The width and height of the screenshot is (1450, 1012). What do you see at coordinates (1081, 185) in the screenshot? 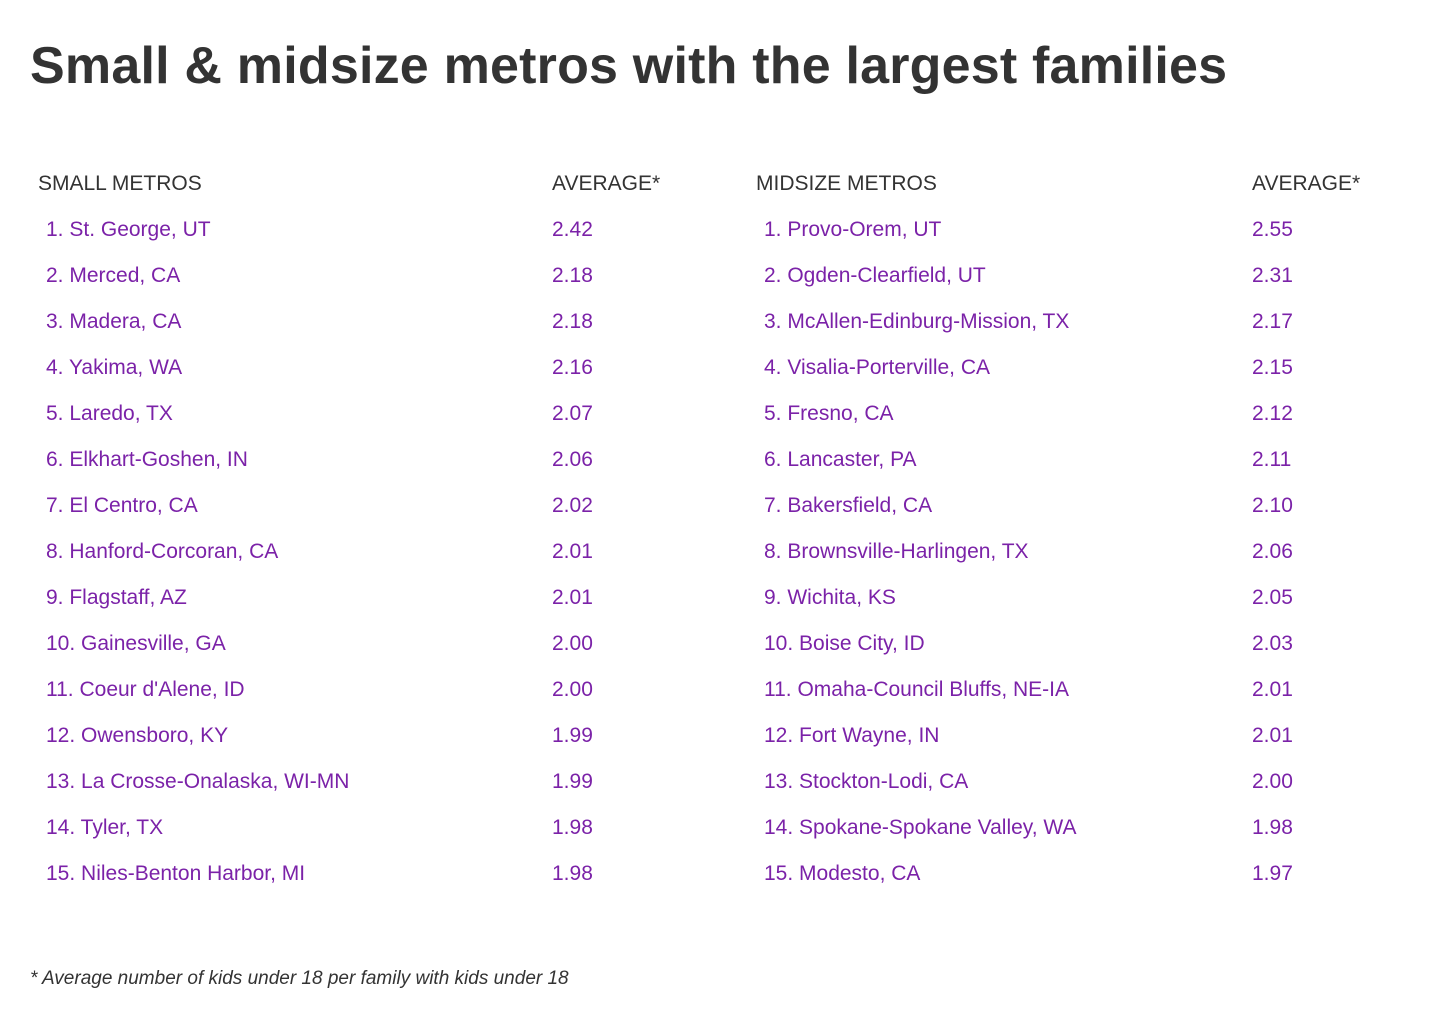
I see `table-header: MIDSIZE METROS AVERAGE*` at bounding box center [1081, 185].